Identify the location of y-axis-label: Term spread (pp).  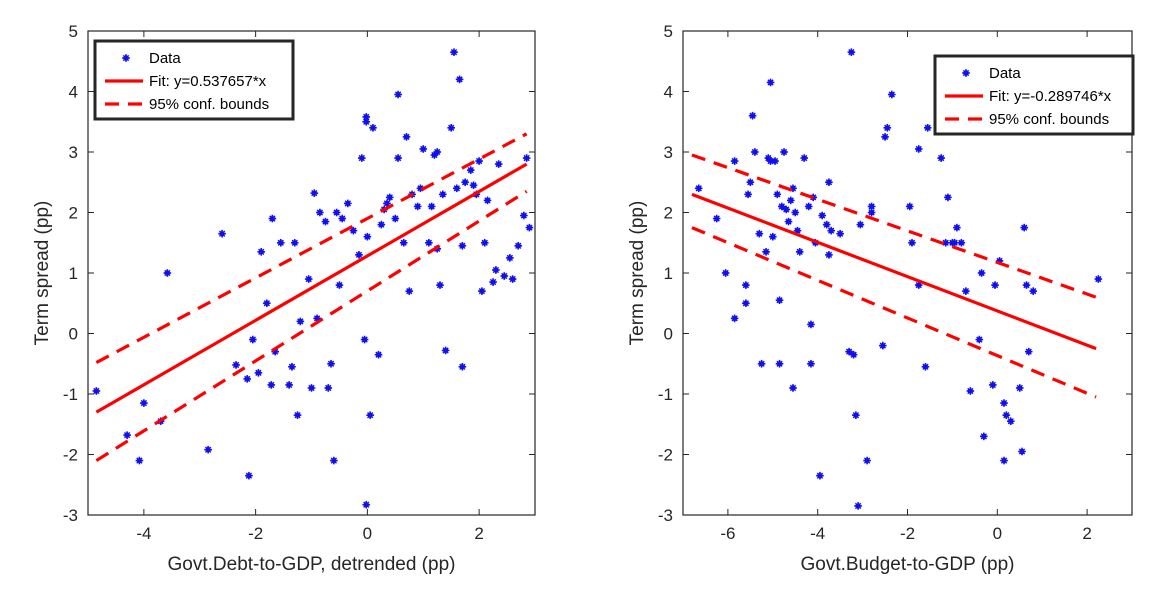
(42, 273).